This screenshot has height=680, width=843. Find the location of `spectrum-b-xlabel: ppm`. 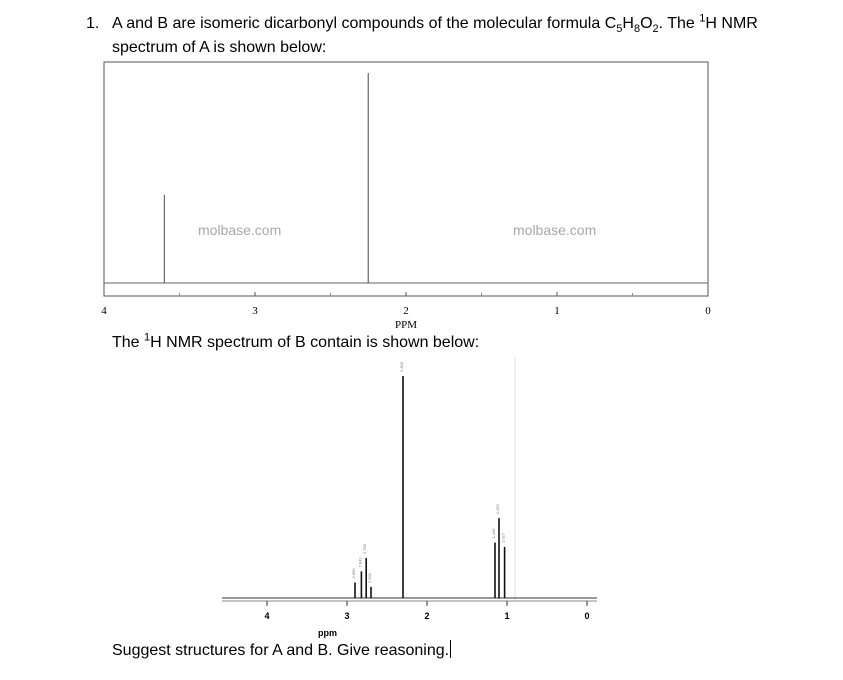

spectrum-b-xlabel: ppm is located at coordinates (327, 633).